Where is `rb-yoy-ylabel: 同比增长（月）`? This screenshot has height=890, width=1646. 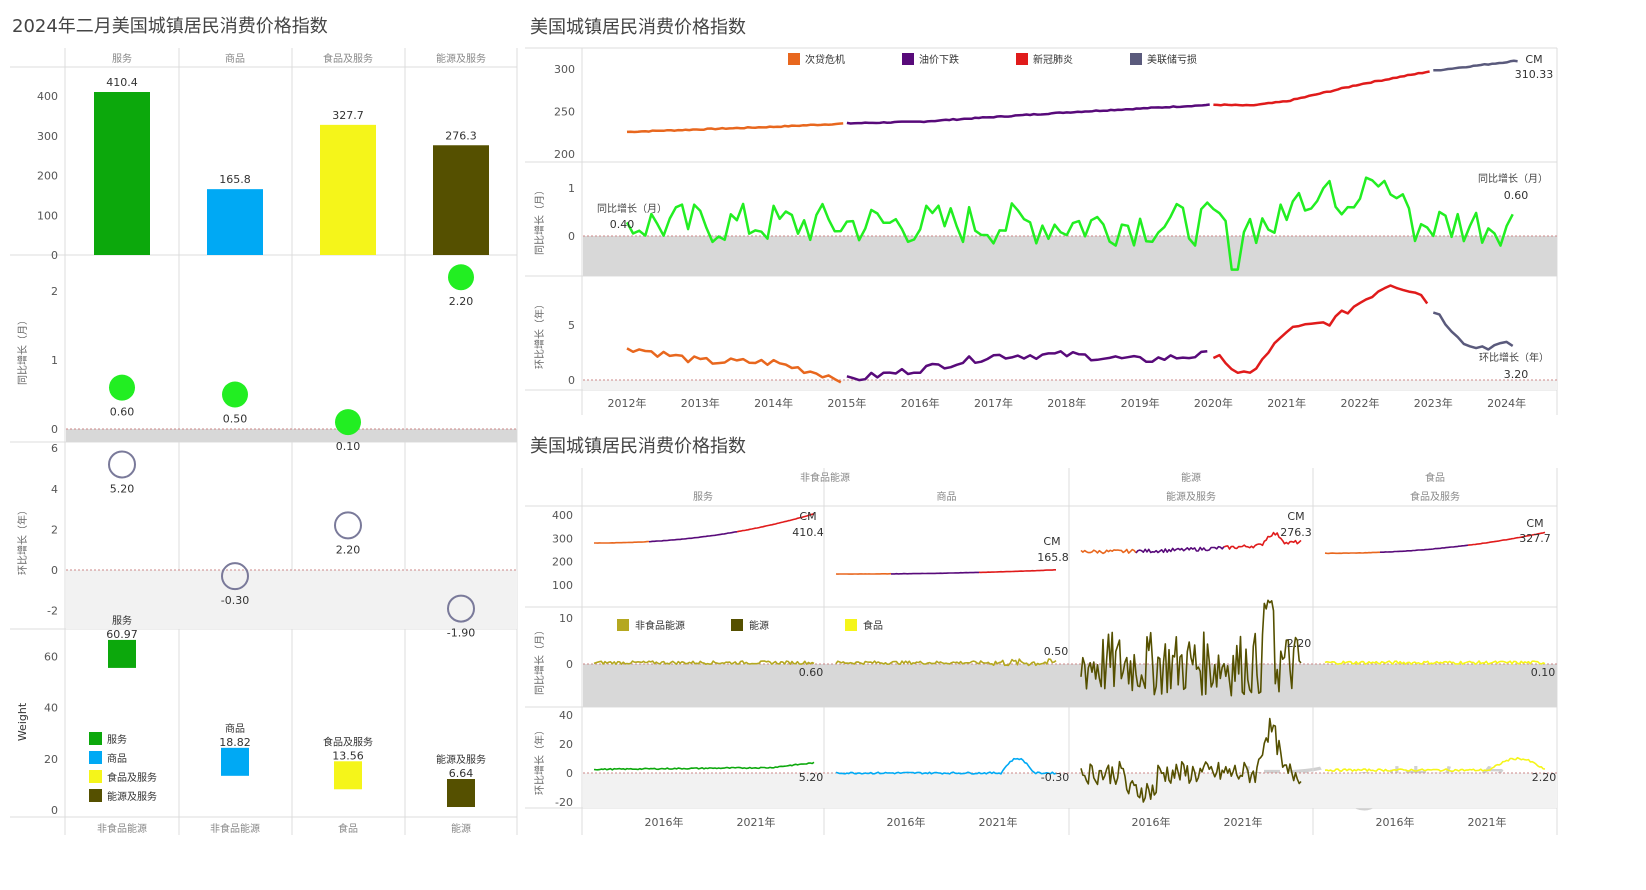 rb-yoy-ylabel: 同比增长（月） is located at coordinates (539, 660).